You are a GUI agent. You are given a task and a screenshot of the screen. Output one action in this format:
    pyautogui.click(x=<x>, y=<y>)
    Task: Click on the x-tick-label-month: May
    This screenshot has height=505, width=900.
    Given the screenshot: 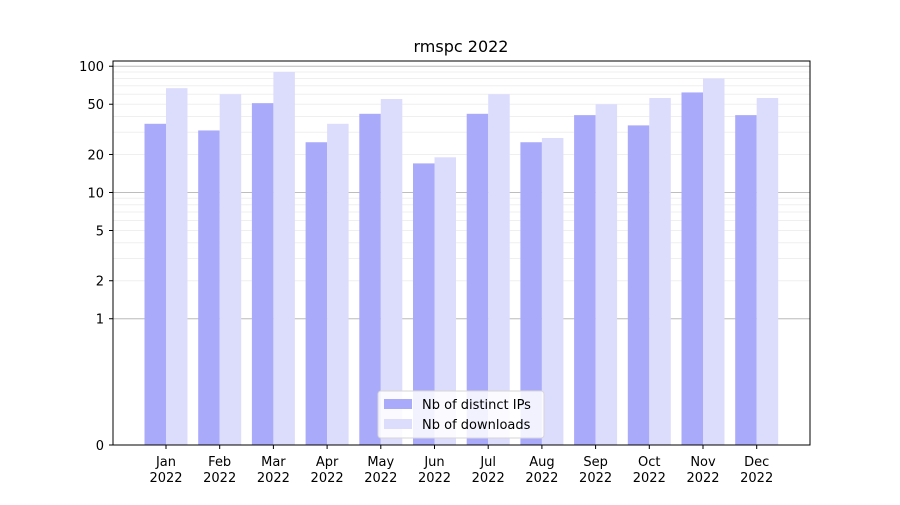 What is the action you would take?
    pyautogui.click(x=380, y=462)
    